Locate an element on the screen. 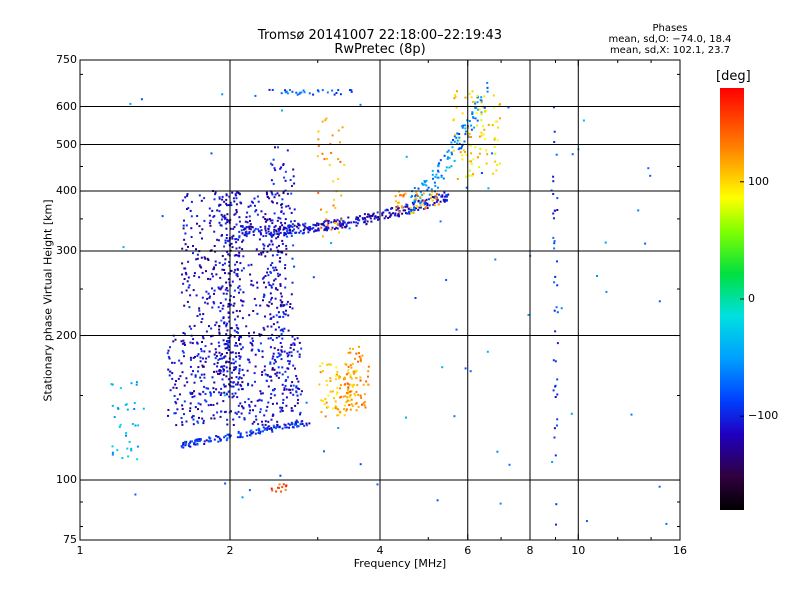  chart-title: Tromsø 20141007 22:18:00–22:19:43 is located at coordinates (380, 35).